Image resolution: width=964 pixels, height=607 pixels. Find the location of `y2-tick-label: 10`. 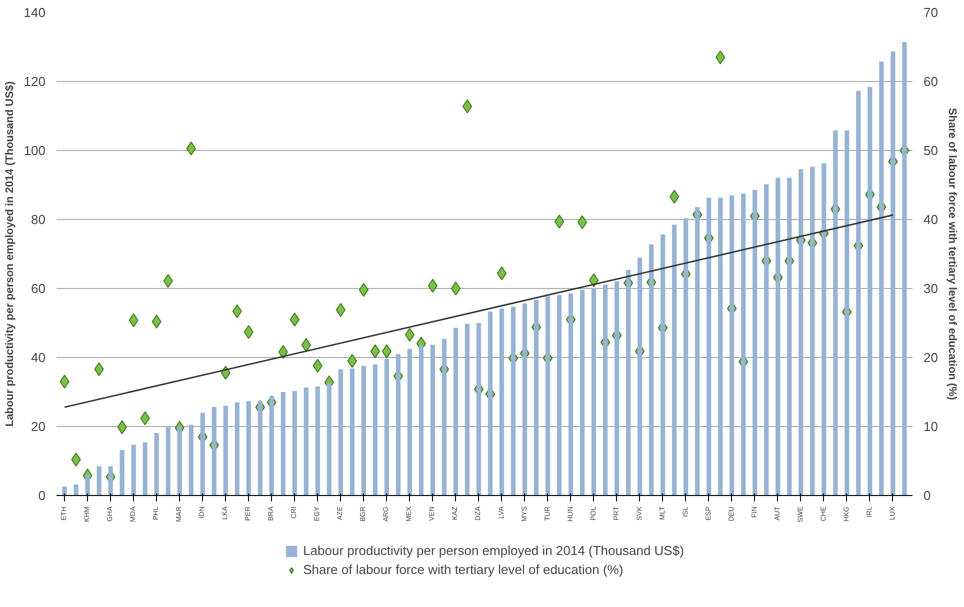

y2-tick-label: 10 is located at coordinates (931, 426).